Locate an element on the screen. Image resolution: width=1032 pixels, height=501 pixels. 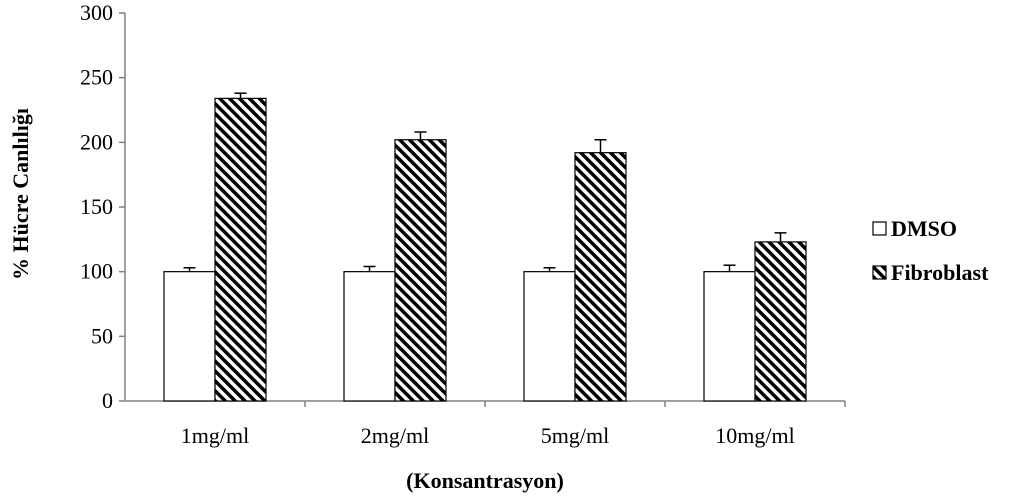
legend: DMSO Fibroblast is located at coordinates (930, 250).